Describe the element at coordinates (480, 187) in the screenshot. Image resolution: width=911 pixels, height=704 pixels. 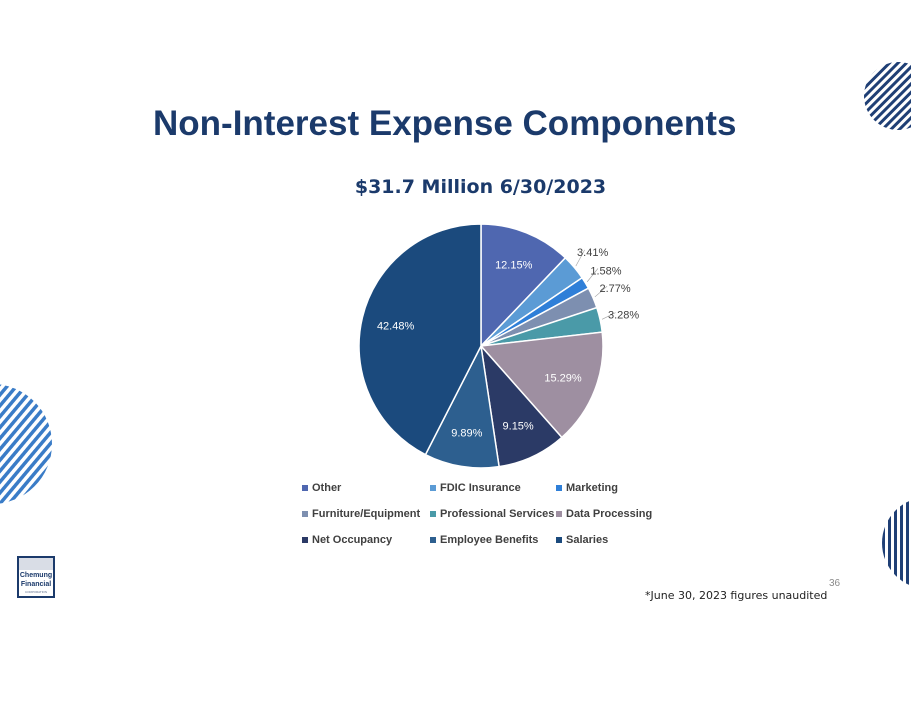
I see `chart-title-text: $31.7 Million 6/30/2023` at that location.